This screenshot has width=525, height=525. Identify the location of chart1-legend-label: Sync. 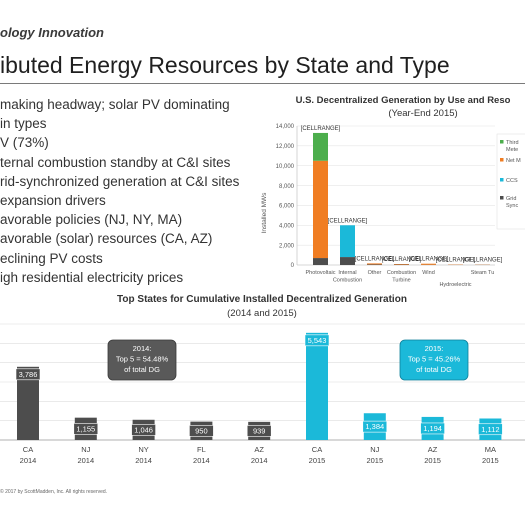
(512, 206).